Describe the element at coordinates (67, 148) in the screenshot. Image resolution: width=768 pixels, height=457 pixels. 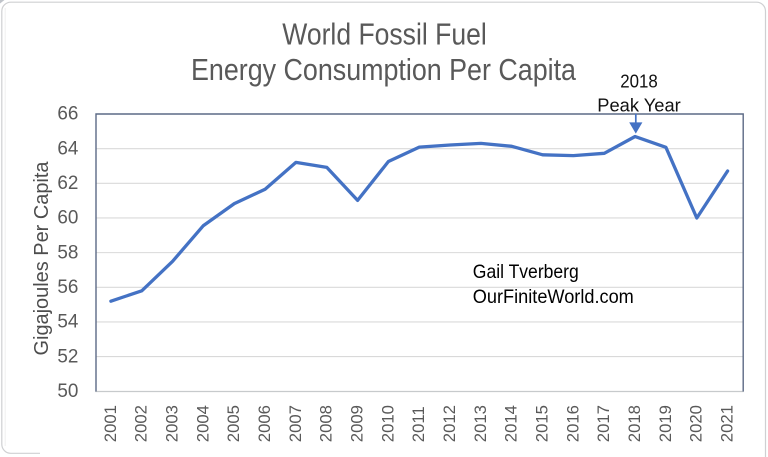
I see `svg-text: 64` at that location.